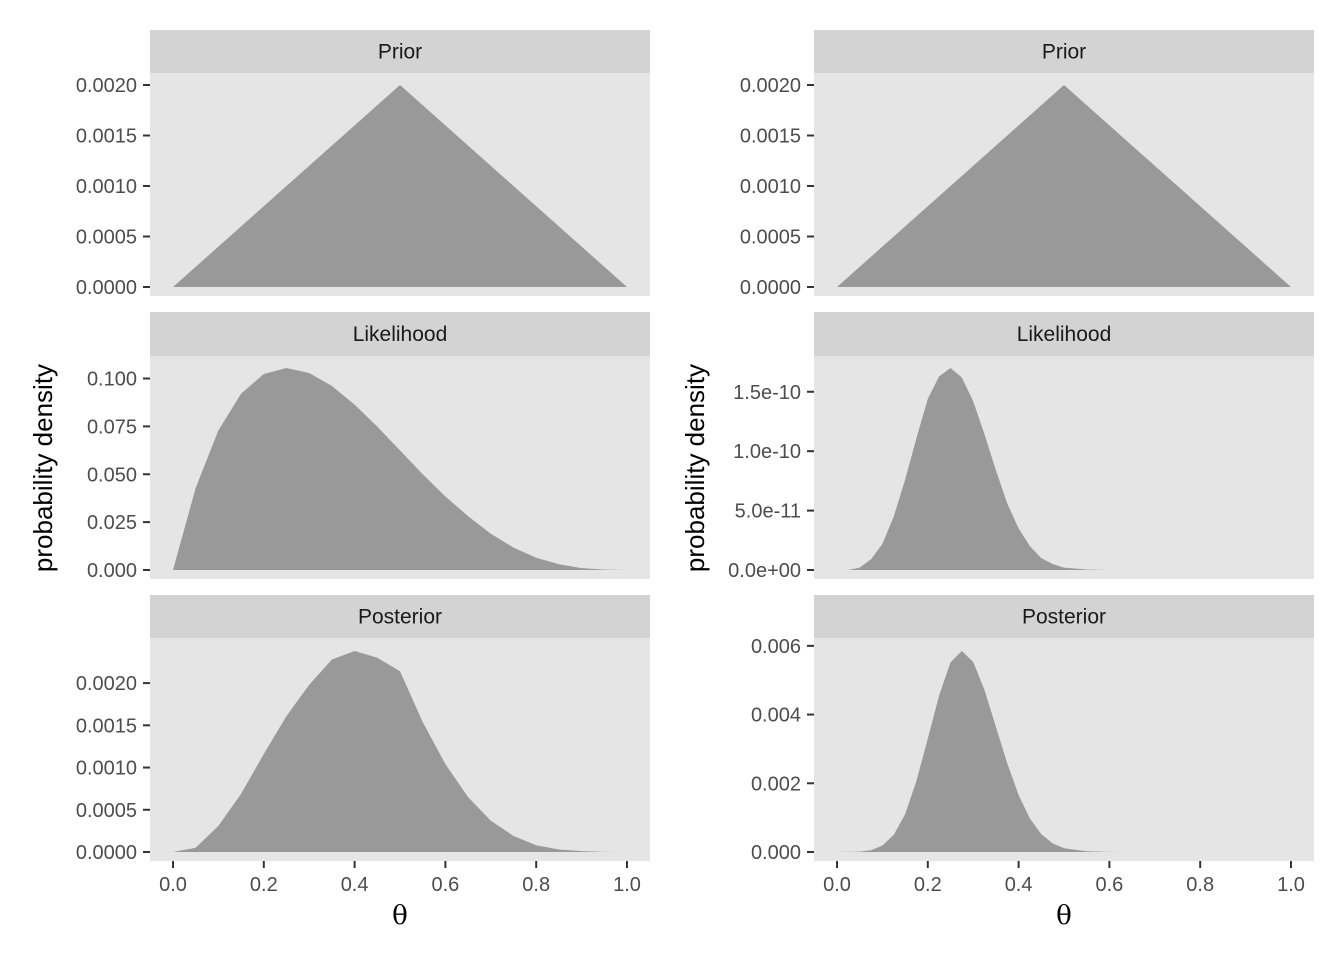  I want to click on y-tick-label: 0.004, so click(776, 716).